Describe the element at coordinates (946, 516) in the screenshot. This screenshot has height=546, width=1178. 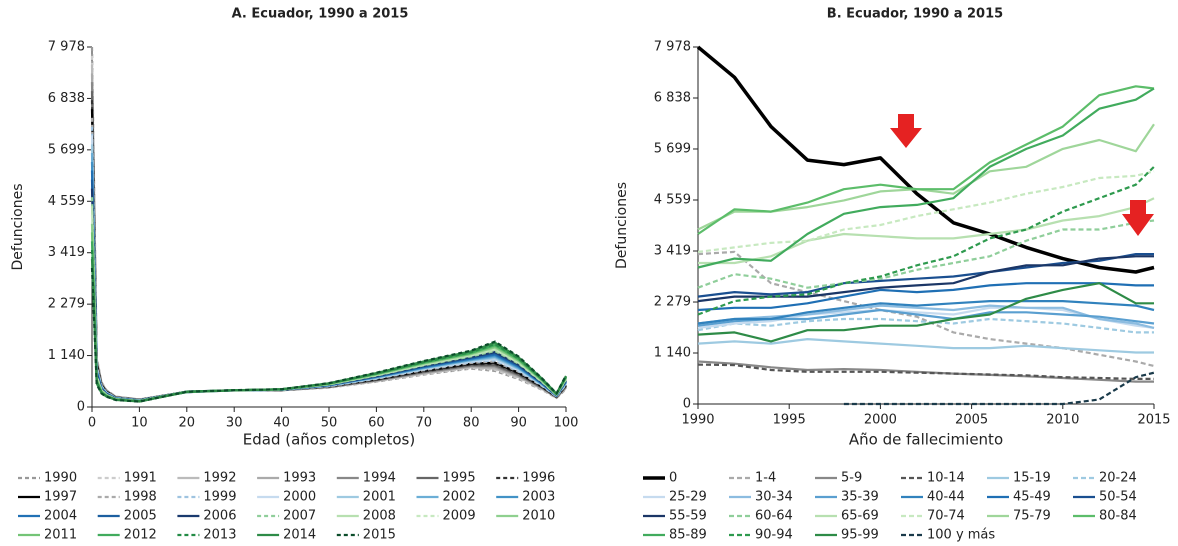
I see `legend-label: 70-74` at that location.